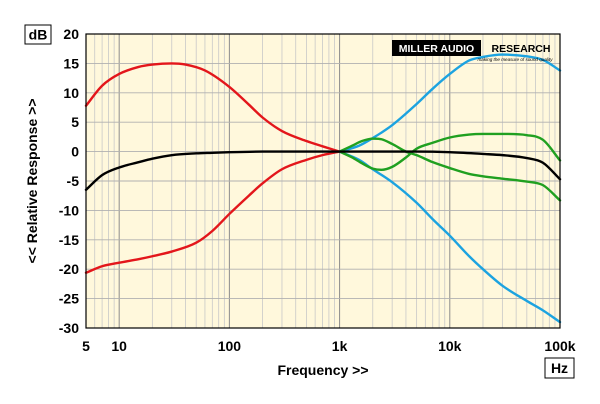  I want to click on logo-tagline: making the measure of sound quality, so click(515, 59).